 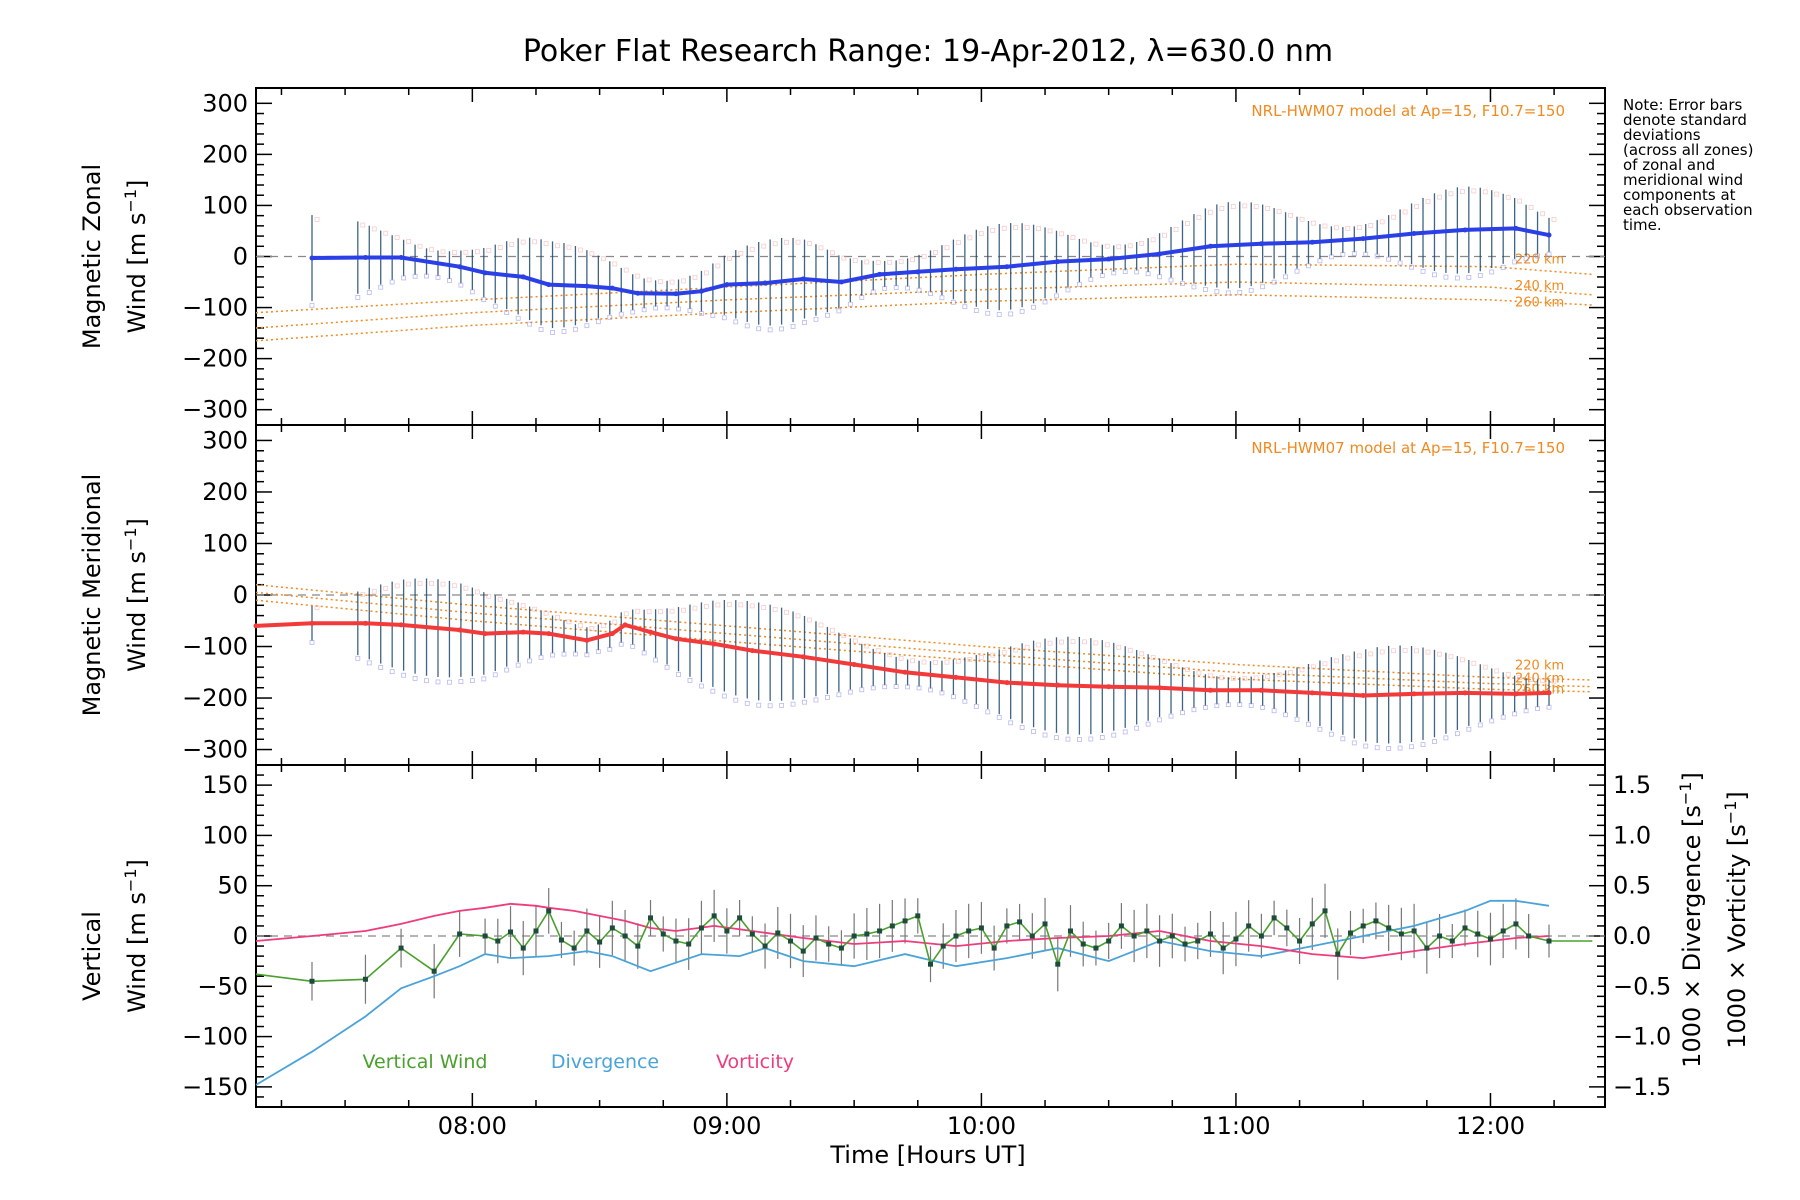 I want to click on note-line: meridional wind, so click(x=1683, y=180).